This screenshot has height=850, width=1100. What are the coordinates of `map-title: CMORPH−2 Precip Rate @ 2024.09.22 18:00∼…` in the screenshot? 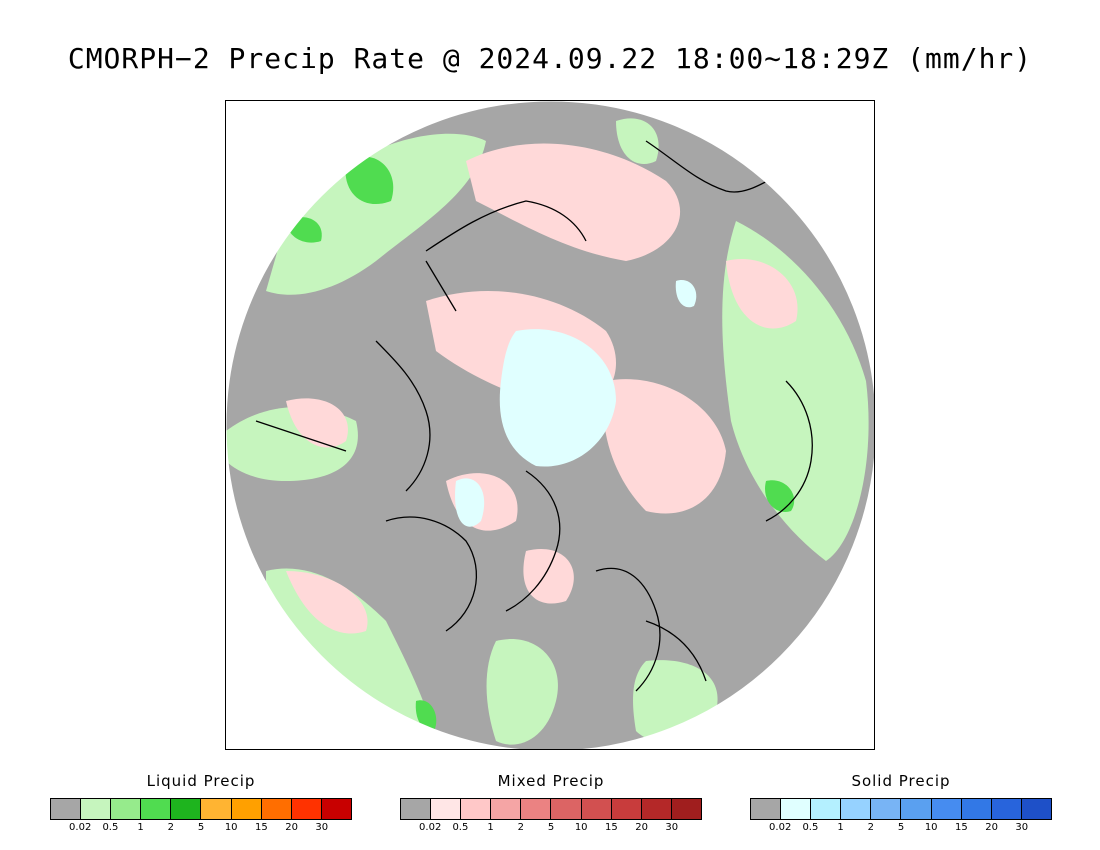 It's located at (550, 58).